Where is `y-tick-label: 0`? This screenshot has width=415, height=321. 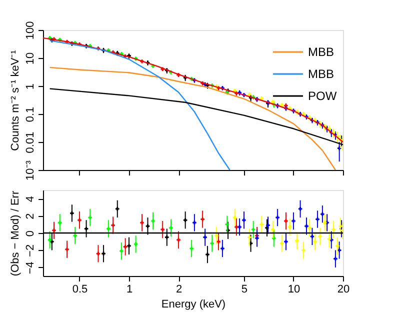
y-tick-label: 0 is located at coordinates (30, 233).